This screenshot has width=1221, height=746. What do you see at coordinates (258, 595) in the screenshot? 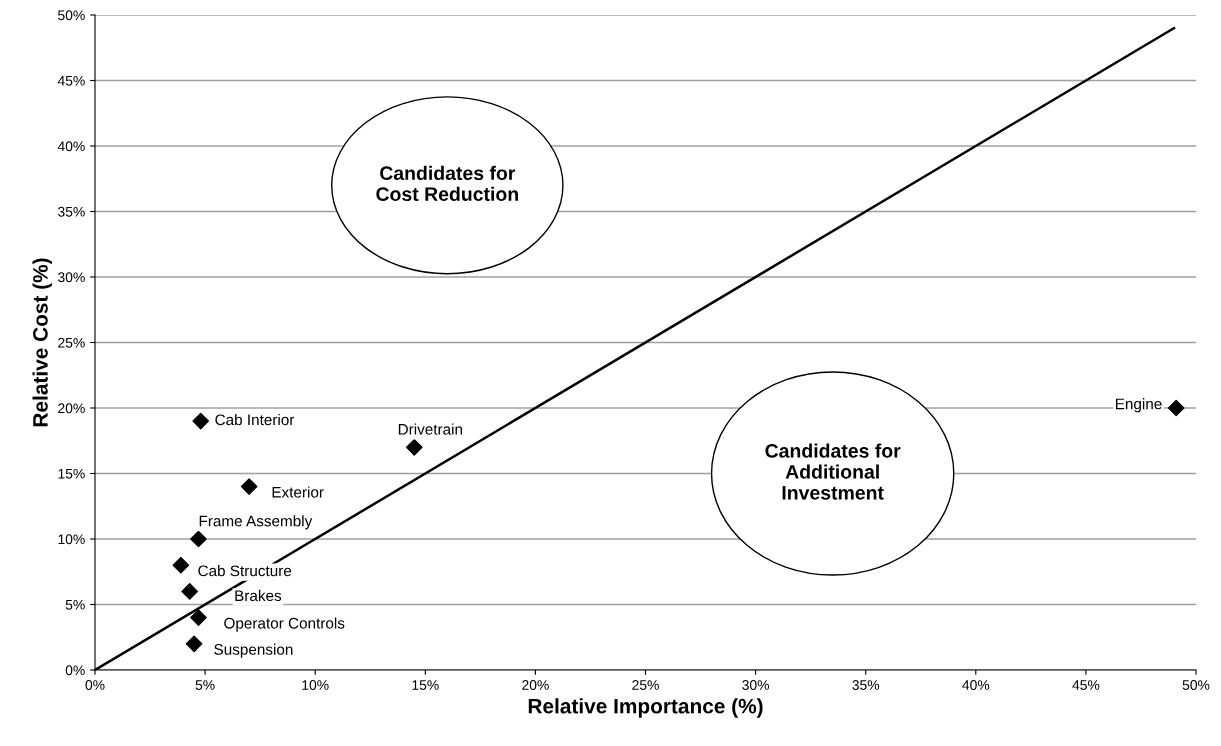
I see `text: Brakes` at bounding box center [258, 595].